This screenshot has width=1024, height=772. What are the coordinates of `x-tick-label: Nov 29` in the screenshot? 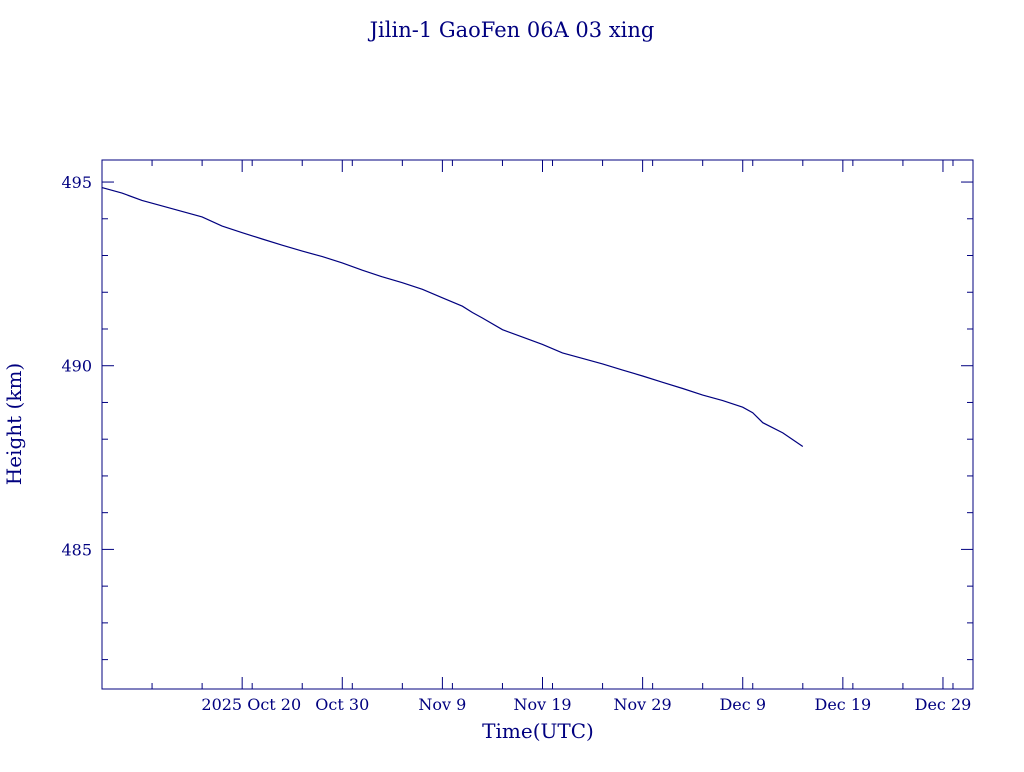 It's located at (643, 704).